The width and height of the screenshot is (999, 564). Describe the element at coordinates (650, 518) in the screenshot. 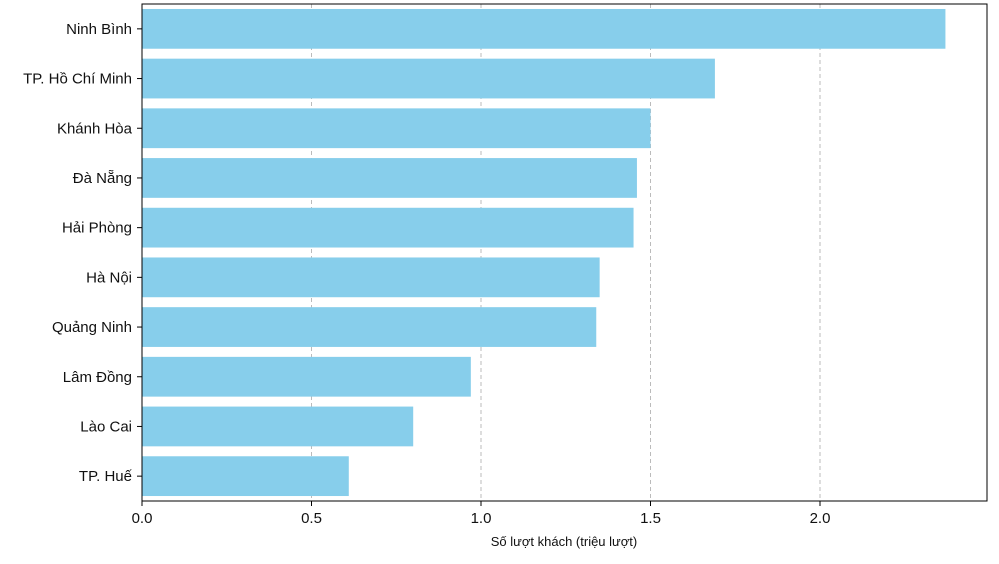

I see `x-tick-label: 1.5` at that location.